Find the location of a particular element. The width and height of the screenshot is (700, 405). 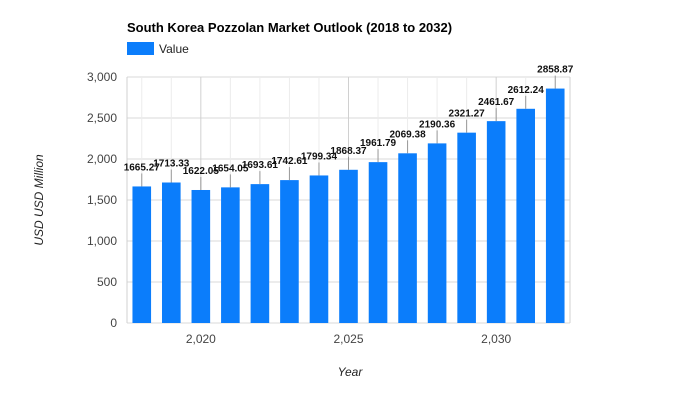

x-axis: 2,020 2,025 2,030 is located at coordinates (349, 339).